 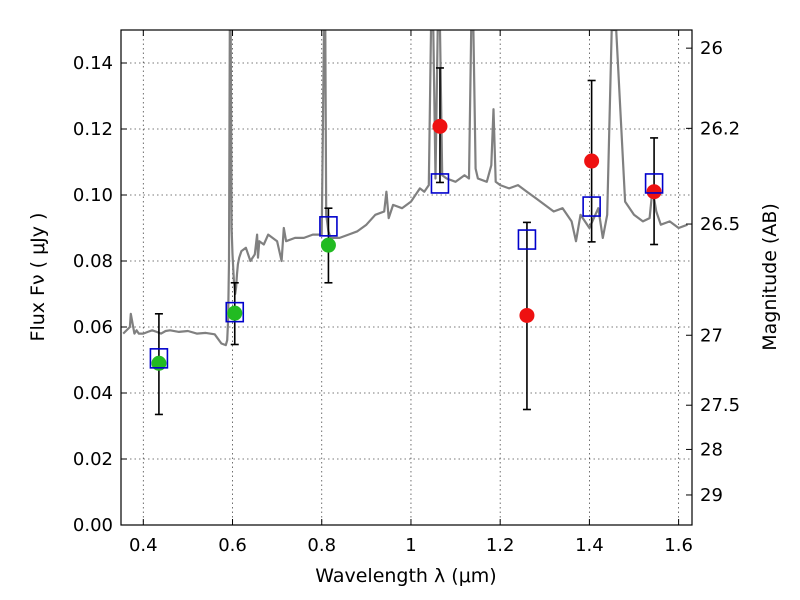 I want to click on y-tick-label: 0.02, so click(x=93, y=459).